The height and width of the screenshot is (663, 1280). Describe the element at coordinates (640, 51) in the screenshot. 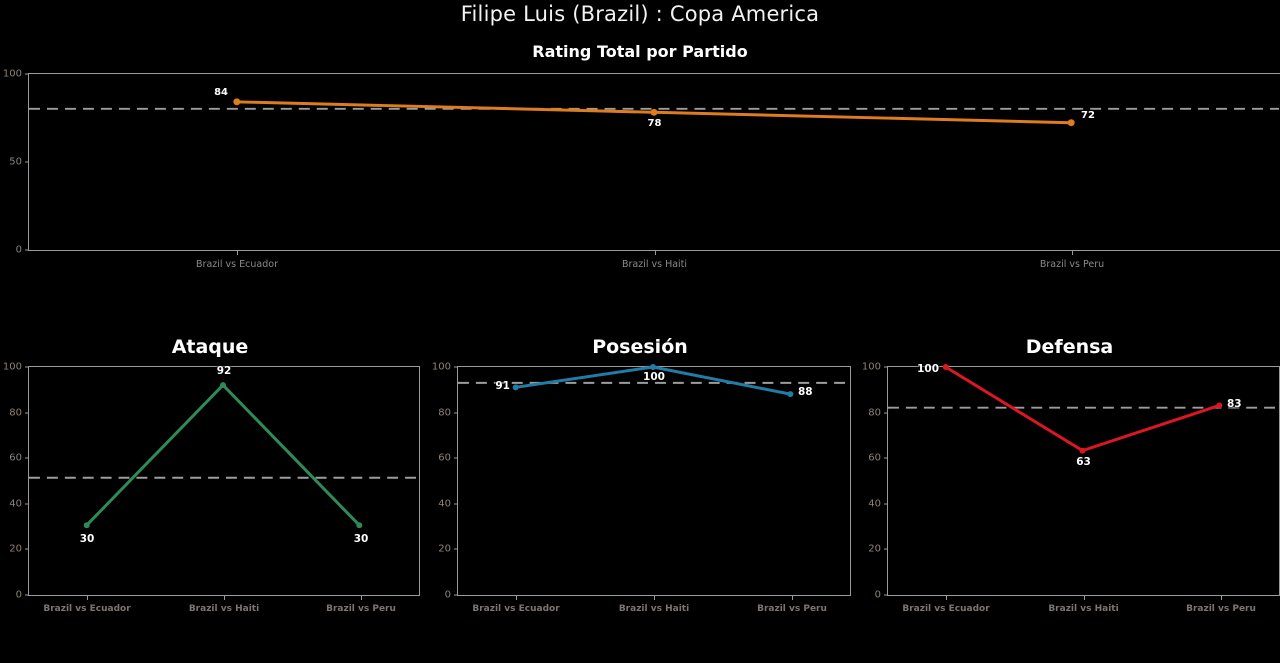

I see `figure-subtitle: Rating Total por Partido` at that location.